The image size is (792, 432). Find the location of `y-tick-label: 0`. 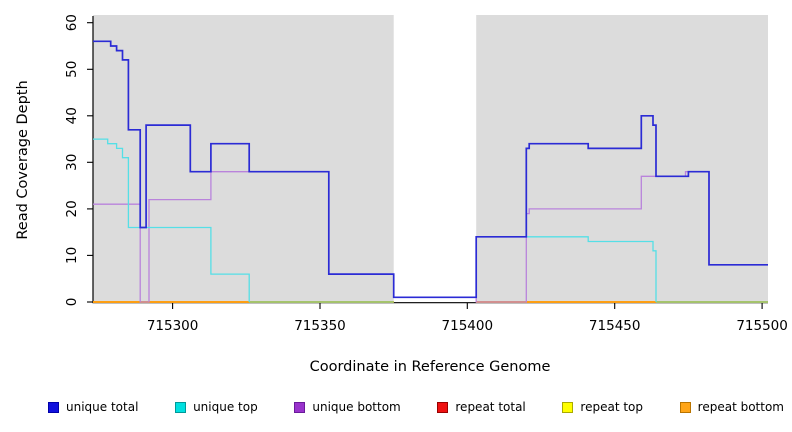

y-tick-label: 0 is located at coordinates (72, 302).